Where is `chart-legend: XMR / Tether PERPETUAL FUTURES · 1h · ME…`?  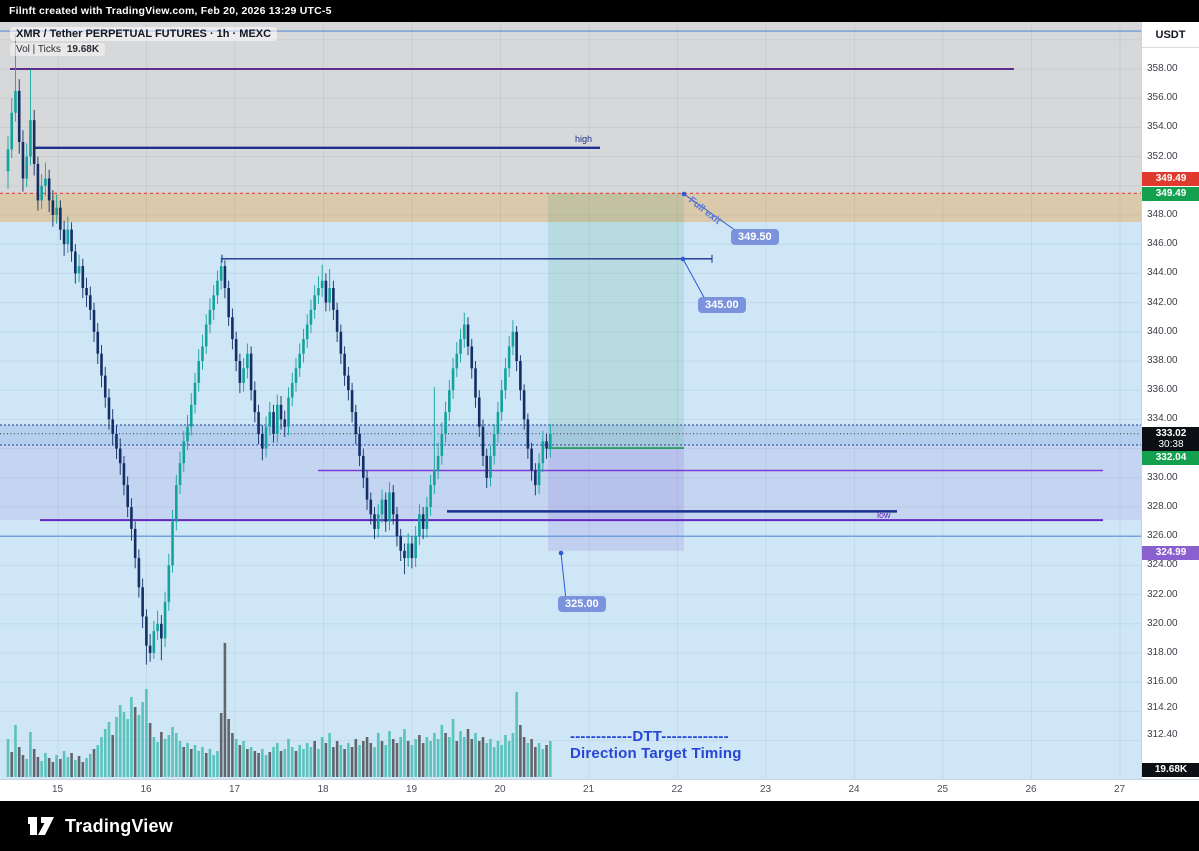 chart-legend: XMR / Tether PERPETUAL FUTURES · 1h · ME… is located at coordinates (144, 41).